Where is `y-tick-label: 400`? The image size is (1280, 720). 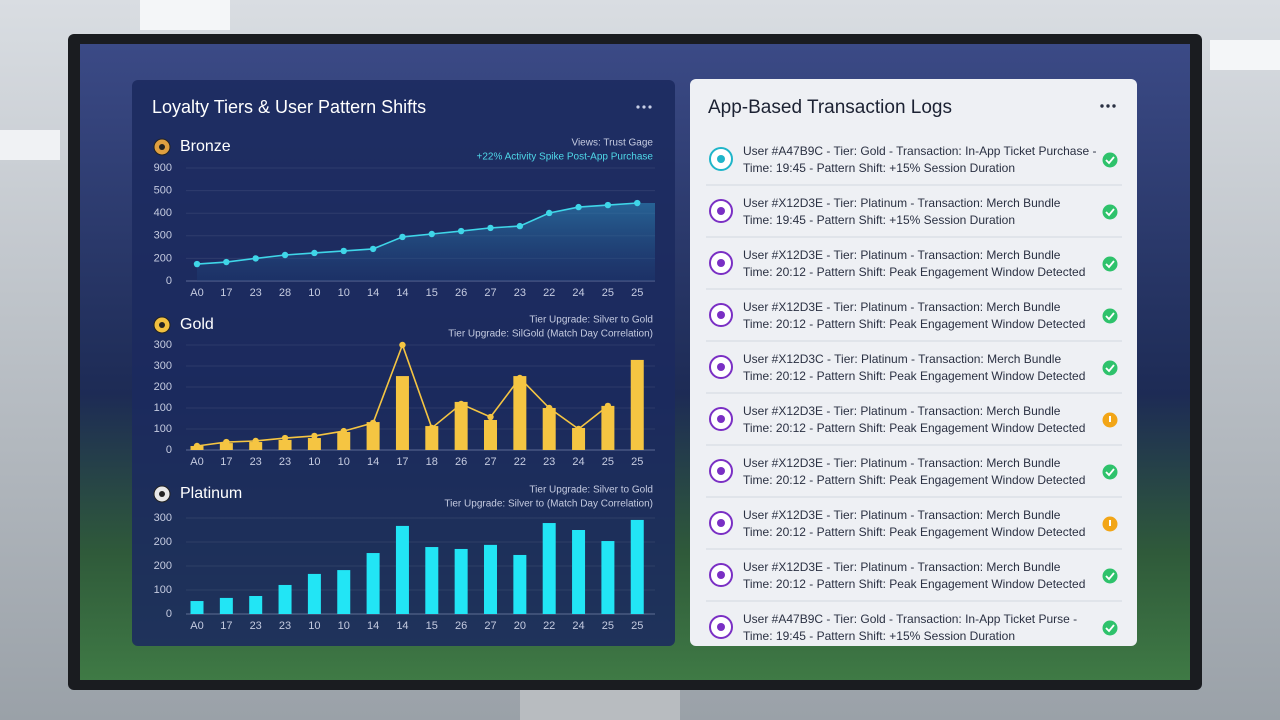 y-tick-label: 400 is located at coordinates (163, 213).